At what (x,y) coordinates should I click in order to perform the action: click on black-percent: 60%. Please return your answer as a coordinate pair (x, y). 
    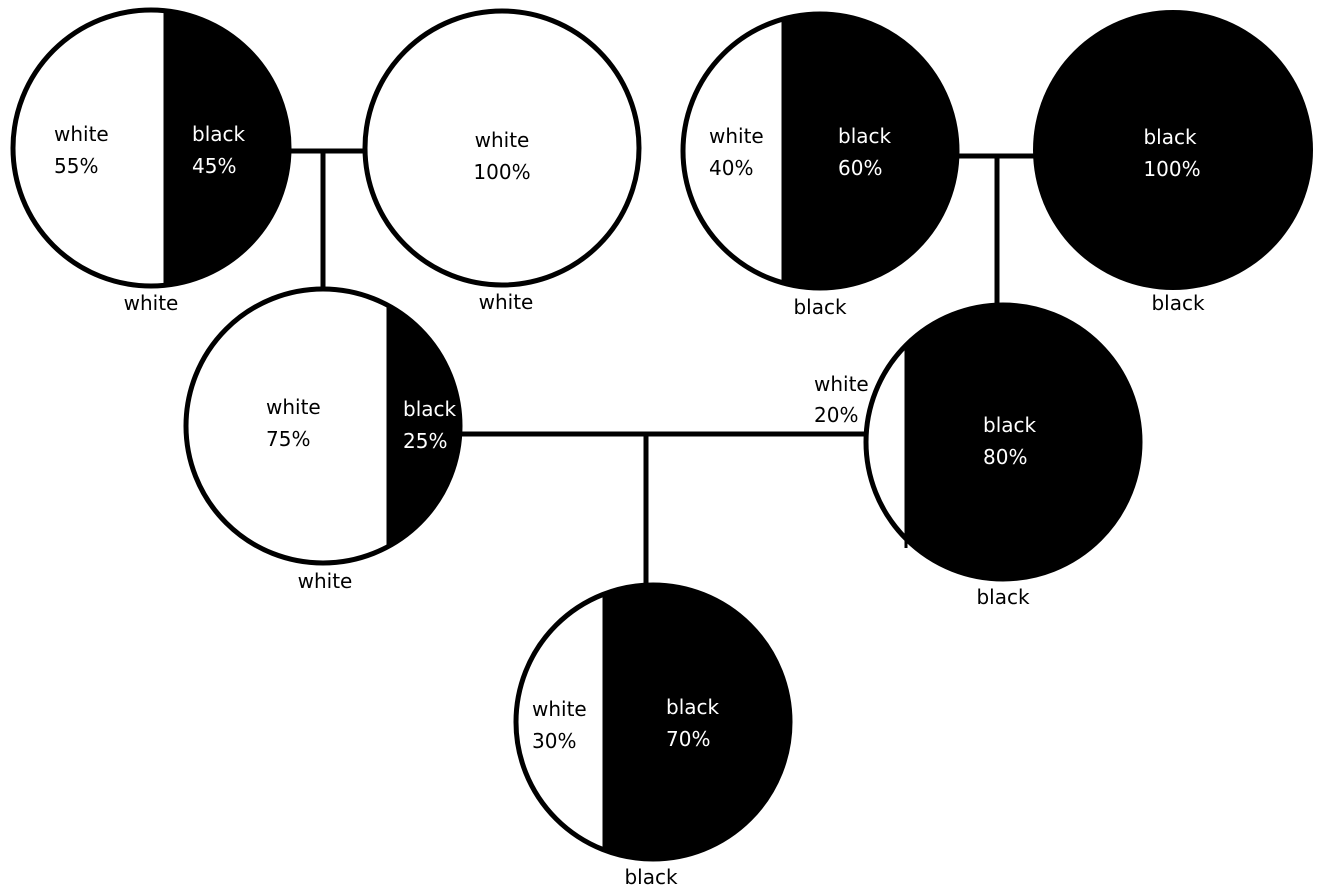
    Looking at the image, I should click on (860, 168).